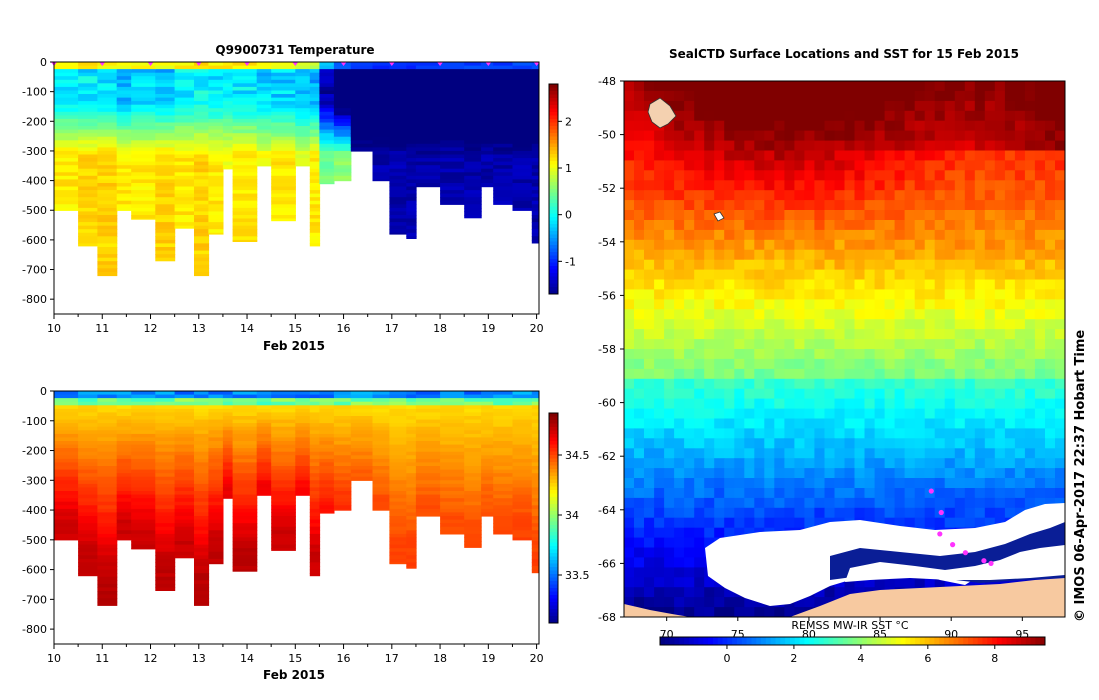  I want to click on x-tick-label: 10, so click(54, 328).